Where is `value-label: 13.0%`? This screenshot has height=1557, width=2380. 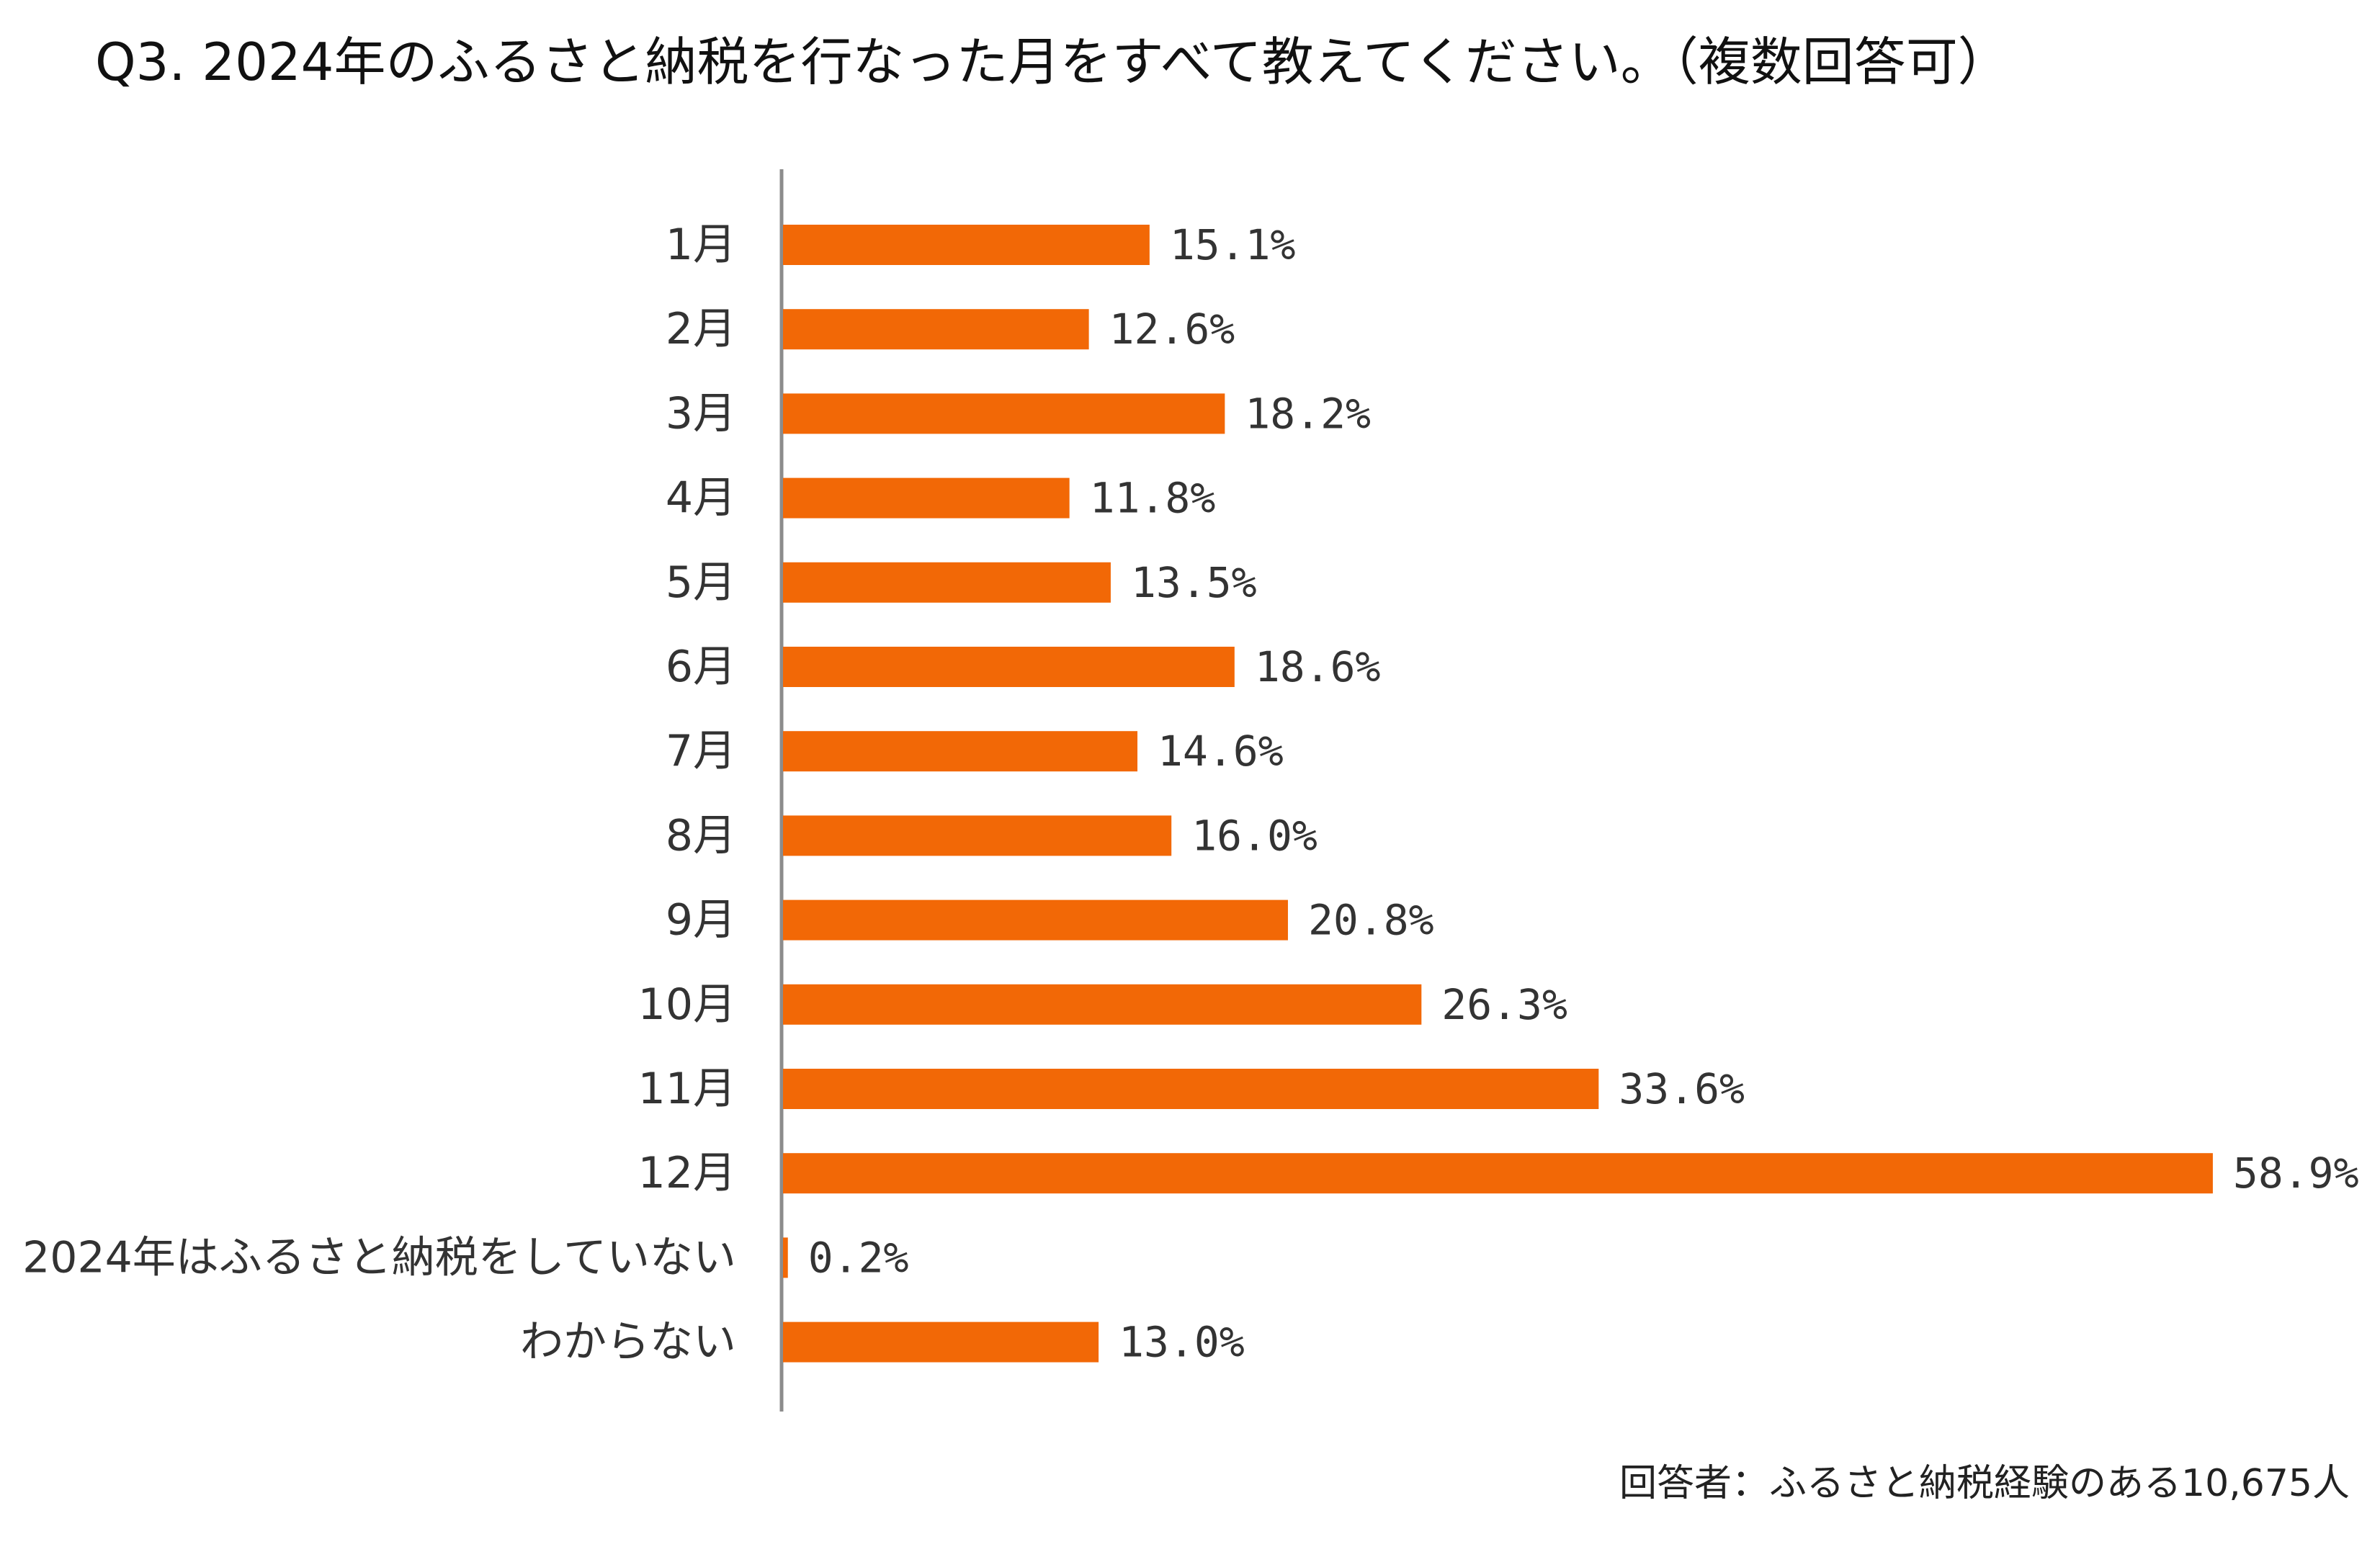
value-label: 13.0% is located at coordinates (1182, 1342).